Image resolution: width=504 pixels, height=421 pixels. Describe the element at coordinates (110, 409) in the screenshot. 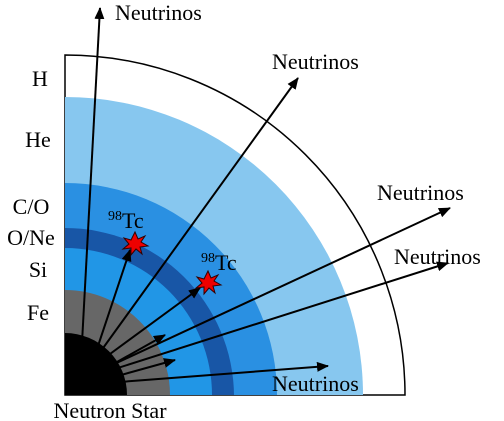

I see `center-label: Neutron Star` at that location.